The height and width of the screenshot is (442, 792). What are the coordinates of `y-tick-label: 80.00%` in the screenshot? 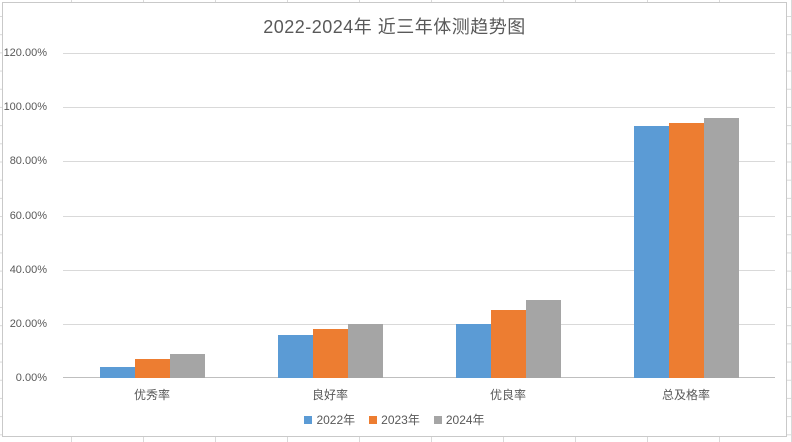 It's located at (28, 161).